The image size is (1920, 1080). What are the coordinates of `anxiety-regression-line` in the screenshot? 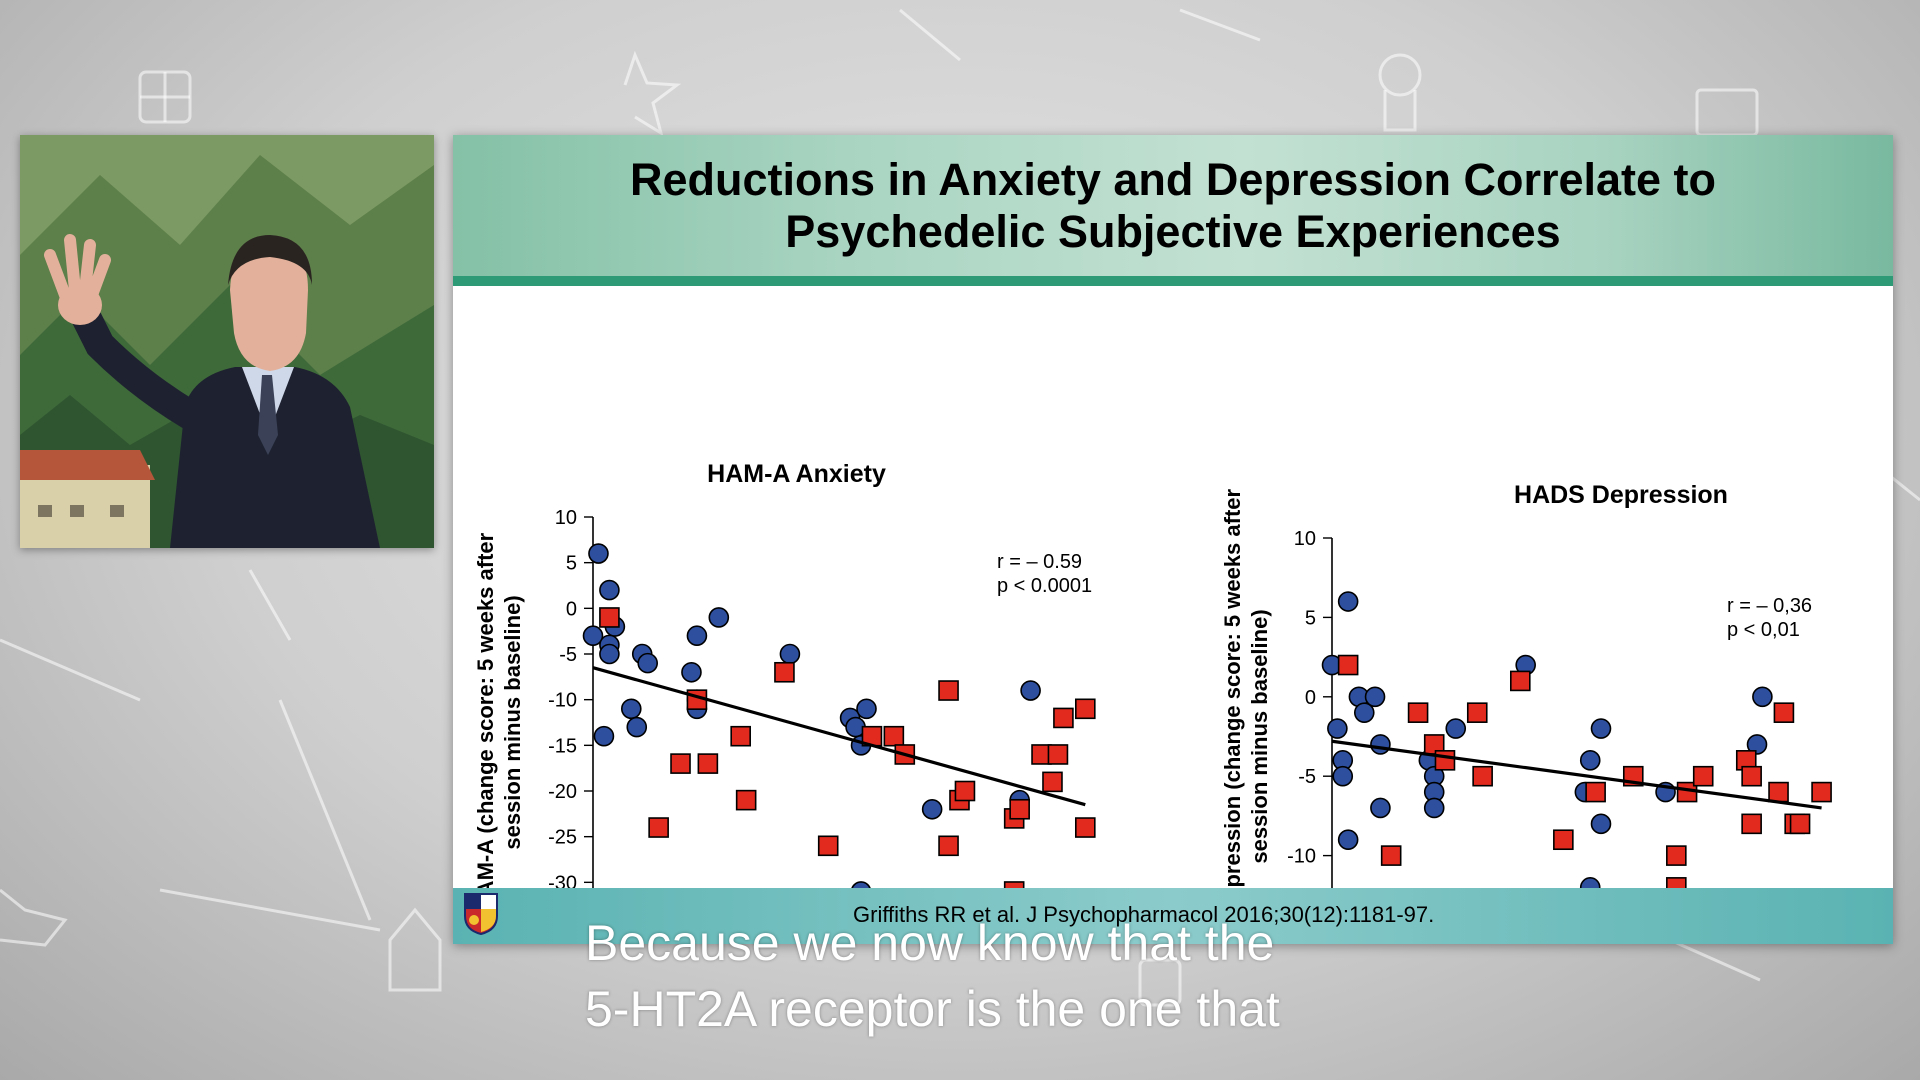 It's located at (839, 736).